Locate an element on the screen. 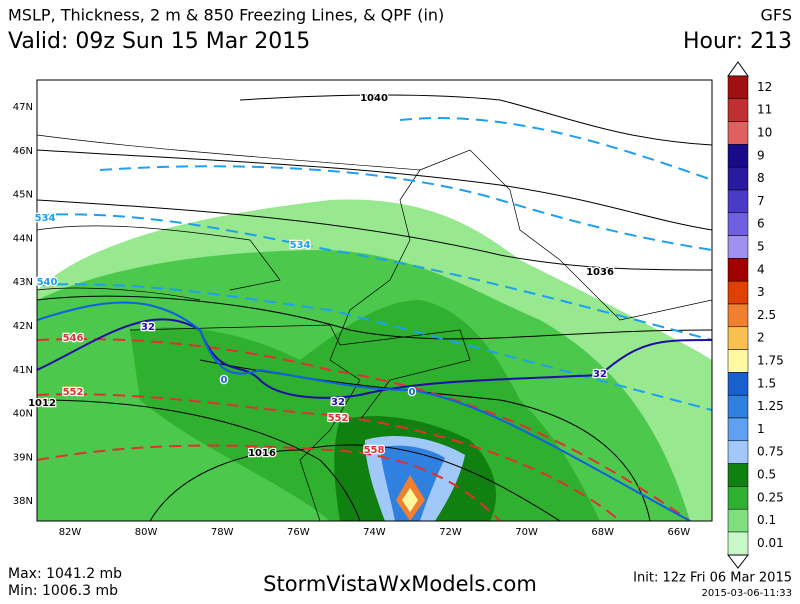 The width and height of the screenshot is (800, 604). color-label: 6 is located at coordinates (761, 224).